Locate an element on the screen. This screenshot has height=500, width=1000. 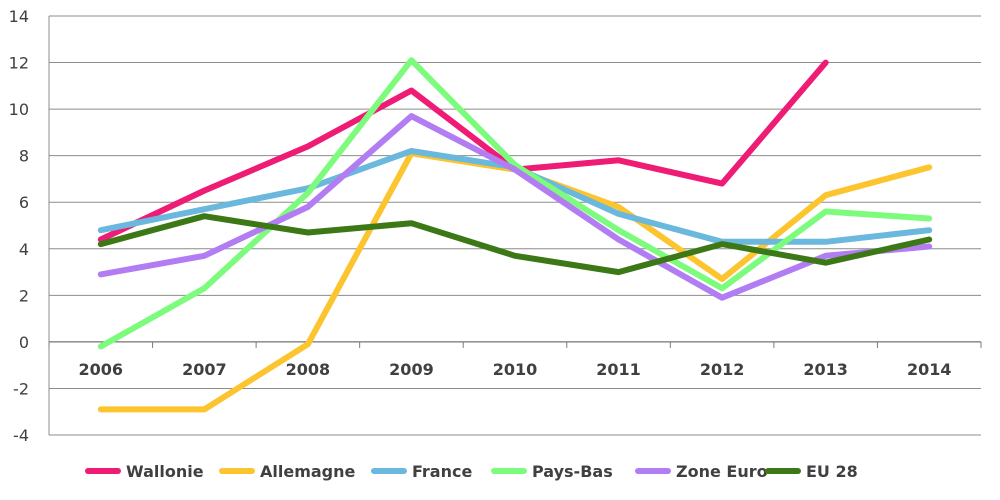
y-tick-label: 14 is located at coordinates (19, 16).